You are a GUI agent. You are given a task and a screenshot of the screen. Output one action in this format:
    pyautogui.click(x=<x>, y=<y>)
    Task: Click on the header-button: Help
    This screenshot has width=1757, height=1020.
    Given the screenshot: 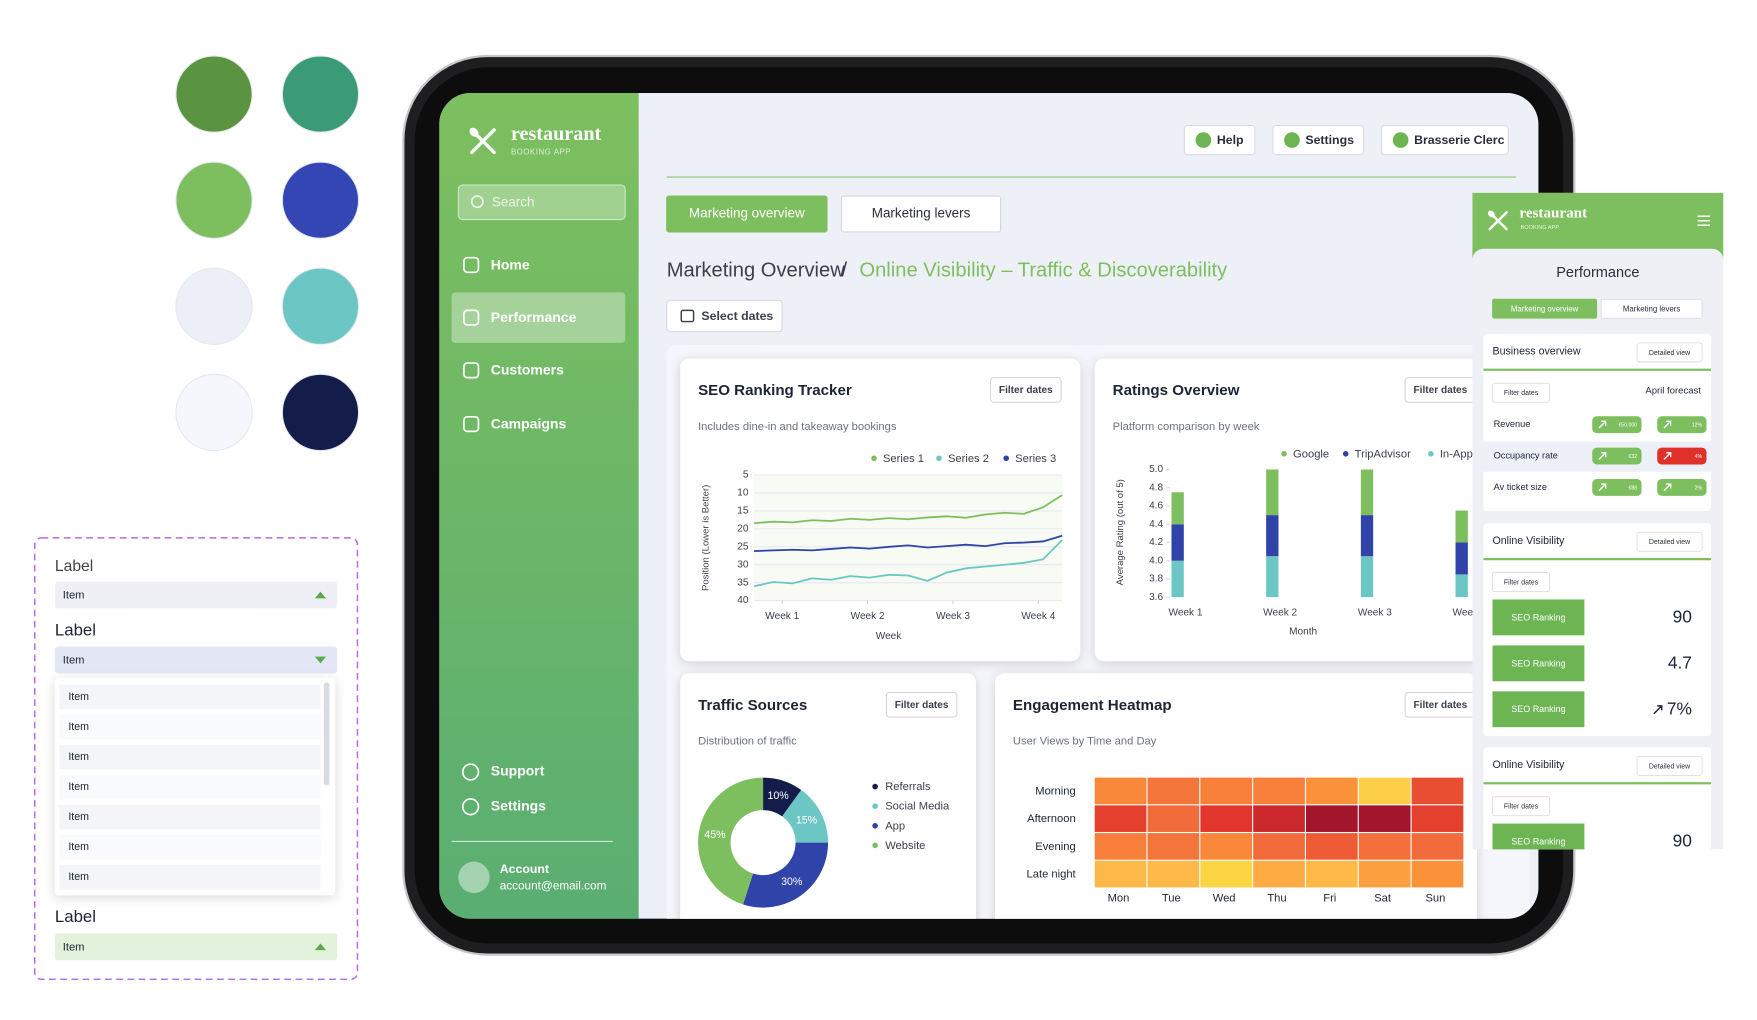 What is the action you would take?
    pyautogui.click(x=1219, y=140)
    